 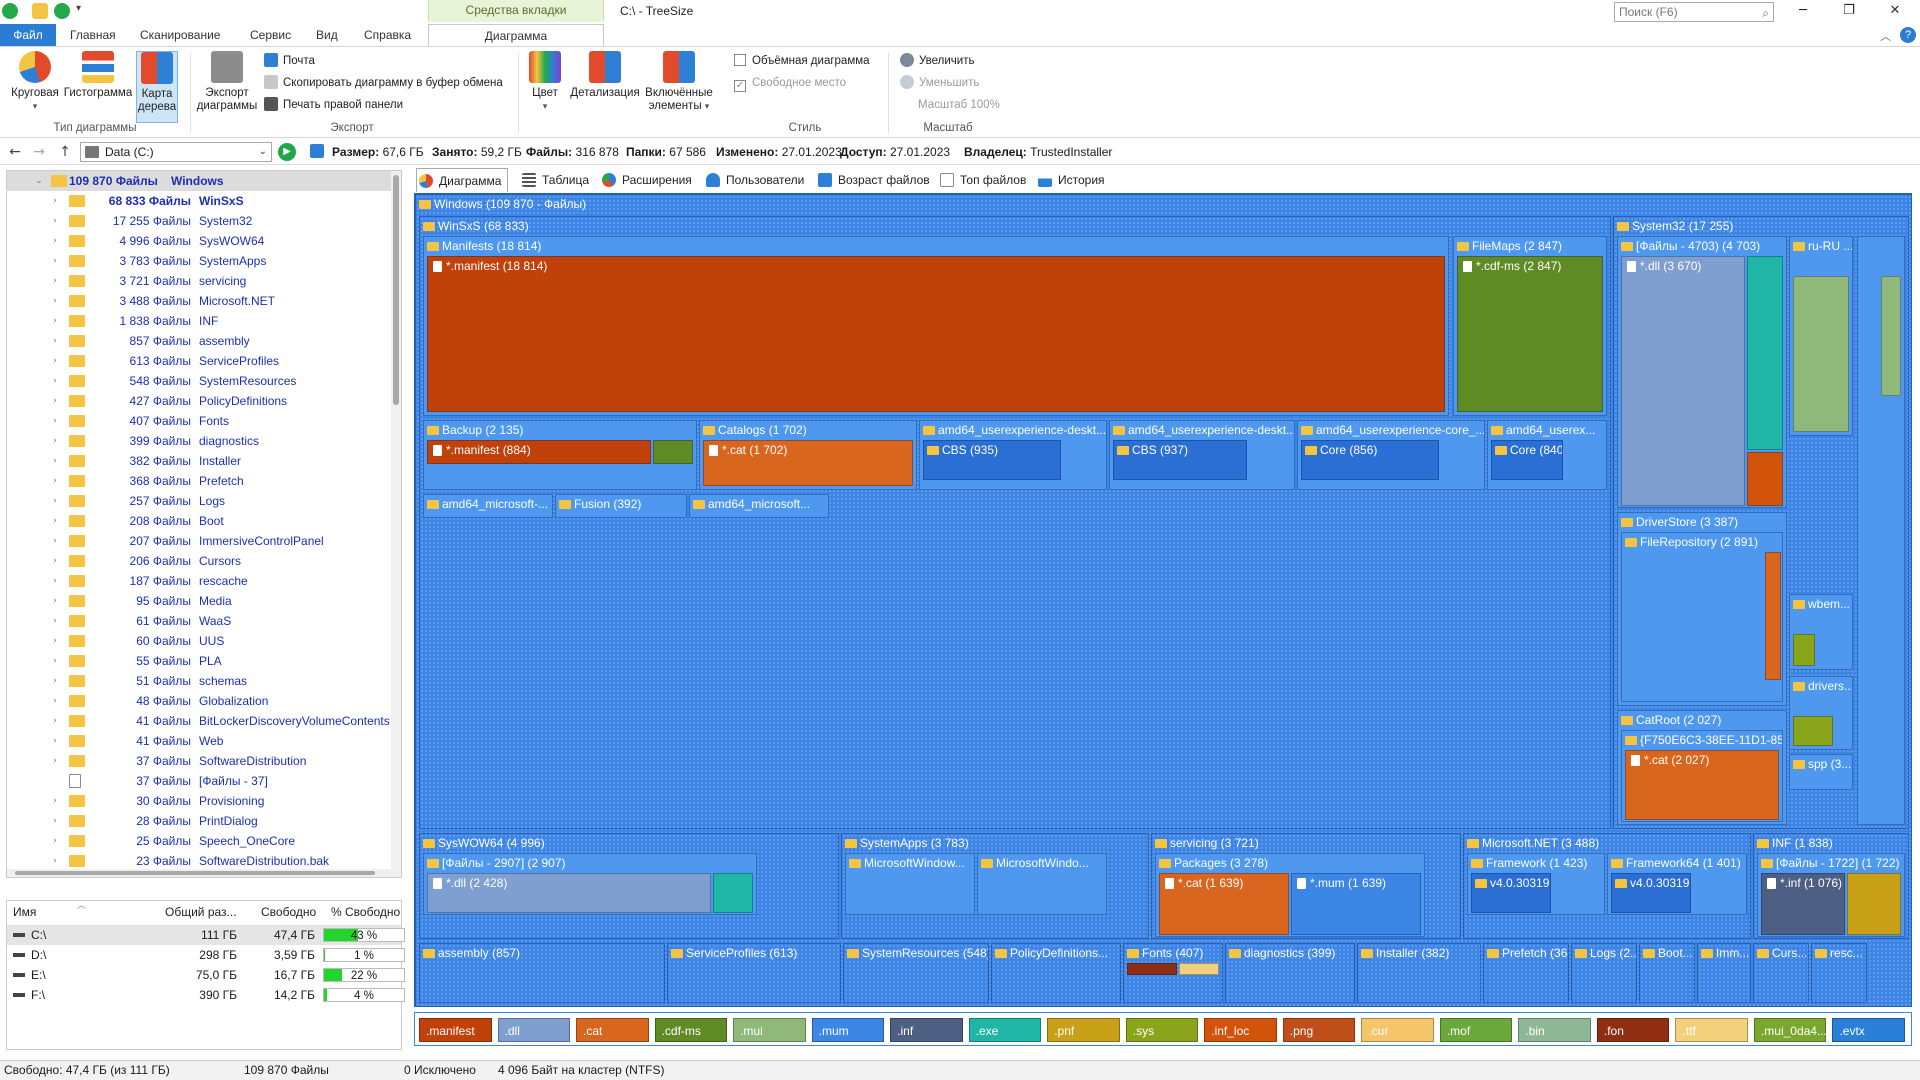 I want to click on legend-item: .inf_loc, so click(x=1240, y=1030).